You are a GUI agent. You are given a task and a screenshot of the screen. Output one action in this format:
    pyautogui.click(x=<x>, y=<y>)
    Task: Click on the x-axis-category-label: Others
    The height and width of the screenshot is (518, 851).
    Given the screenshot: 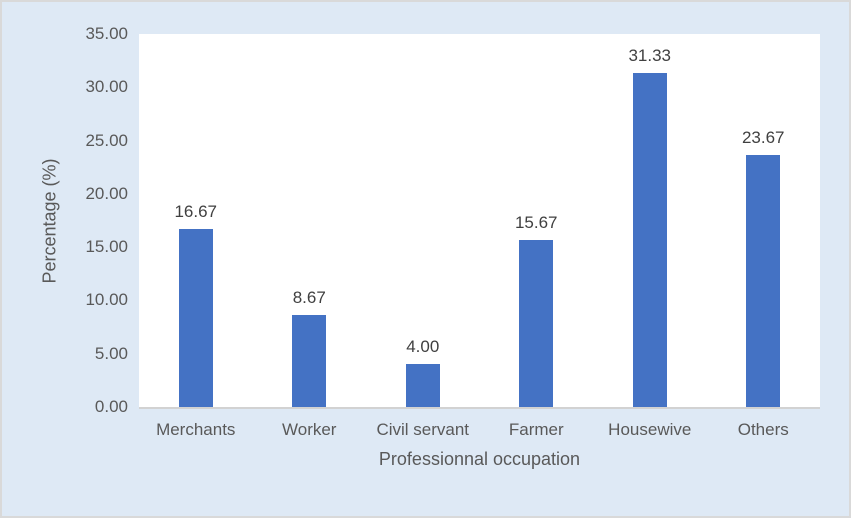 What is the action you would take?
    pyautogui.click(x=763, y=429)
    